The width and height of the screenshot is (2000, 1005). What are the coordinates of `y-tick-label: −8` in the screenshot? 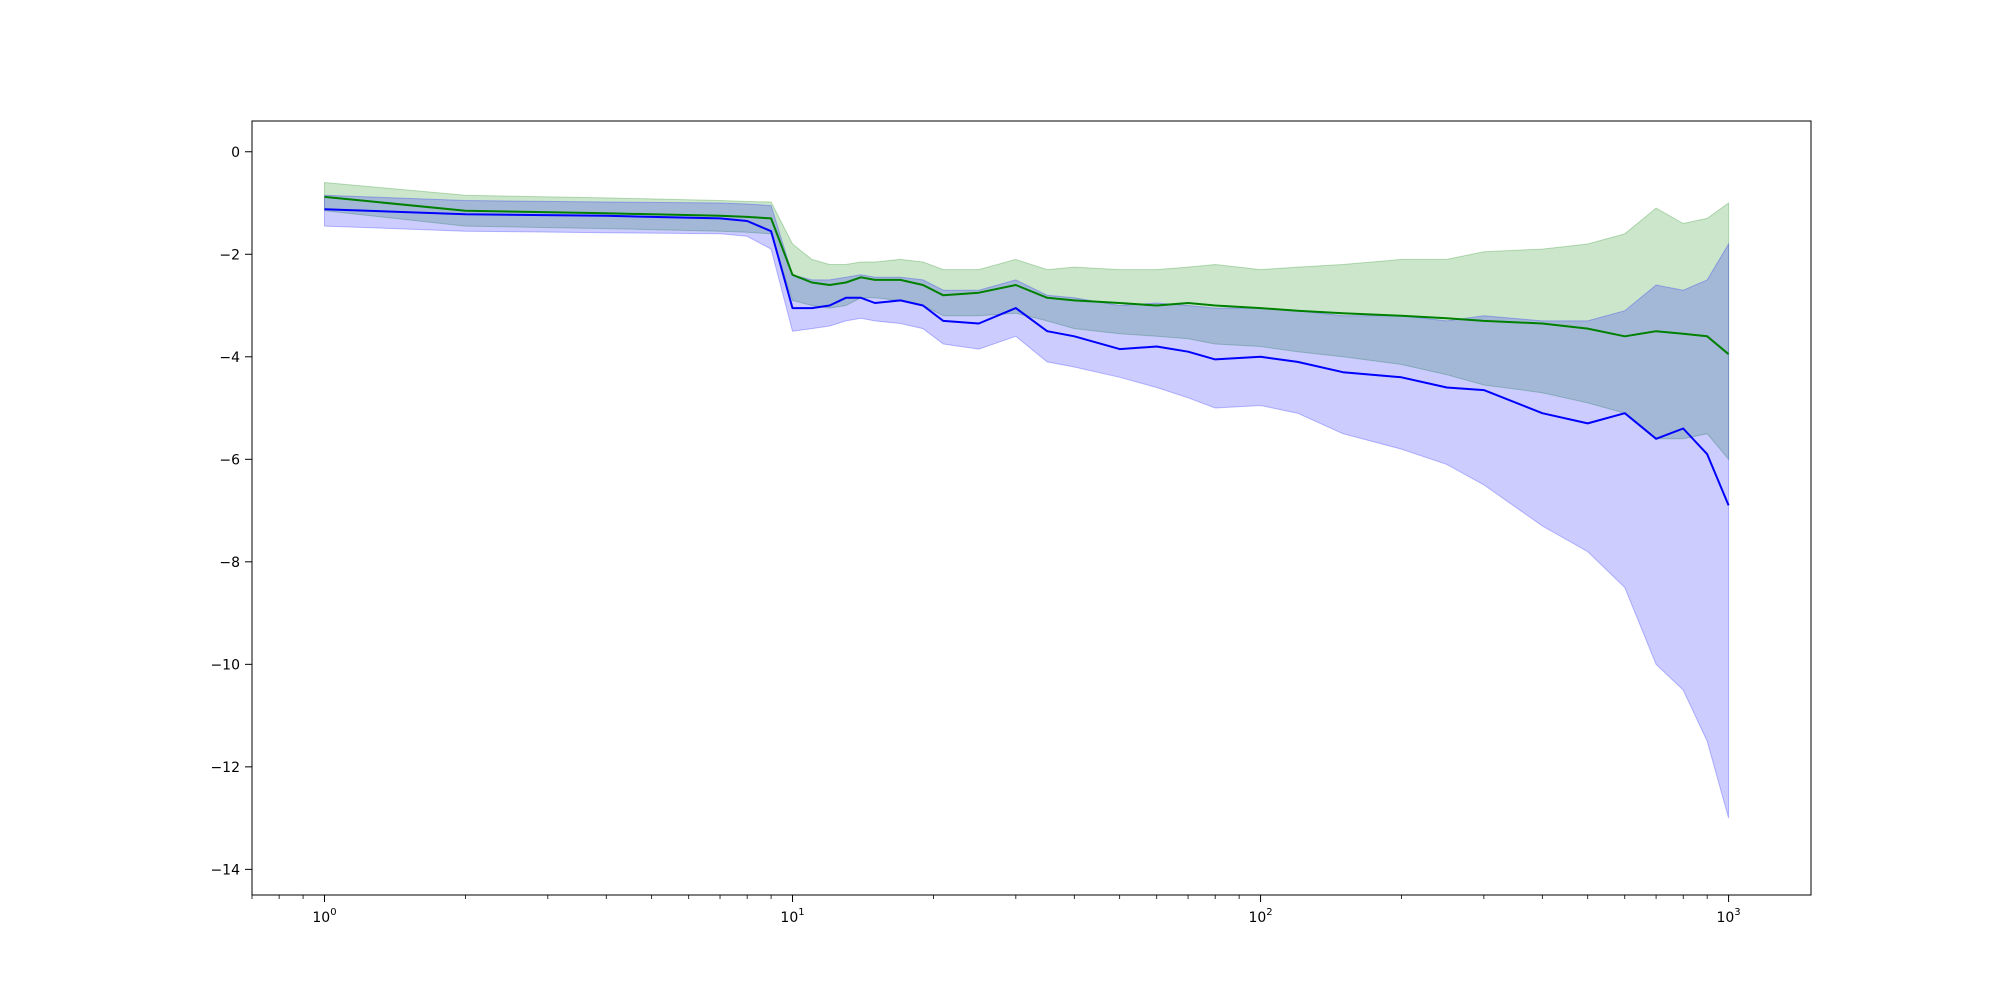 It's located at (229, 563).